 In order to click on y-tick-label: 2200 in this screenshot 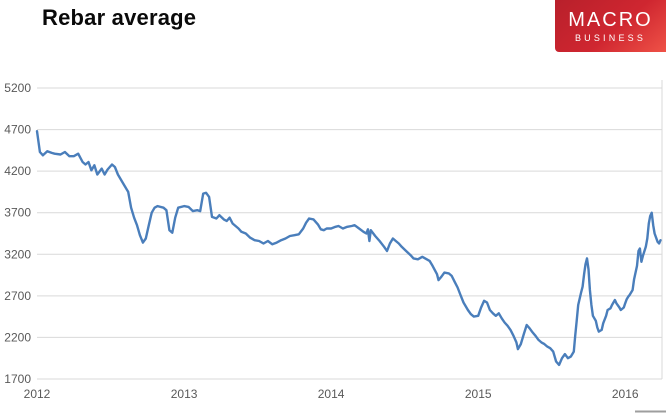, I will do `click(17, 337)`.